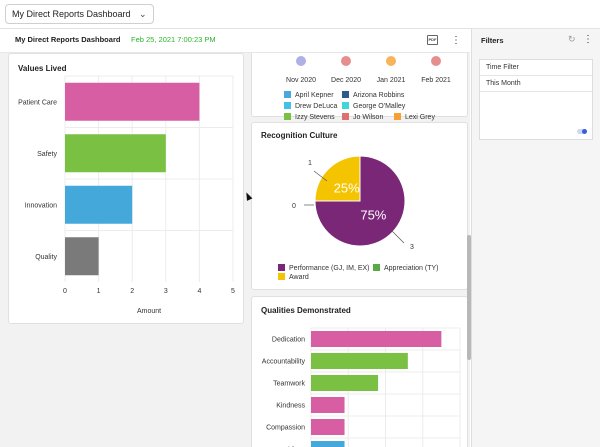 The height and width of the screenshot is (447, 600). Describe the element at coordinates (536, 68) in the screenshot. I see `time-filter-label: Time Filter` at that location.